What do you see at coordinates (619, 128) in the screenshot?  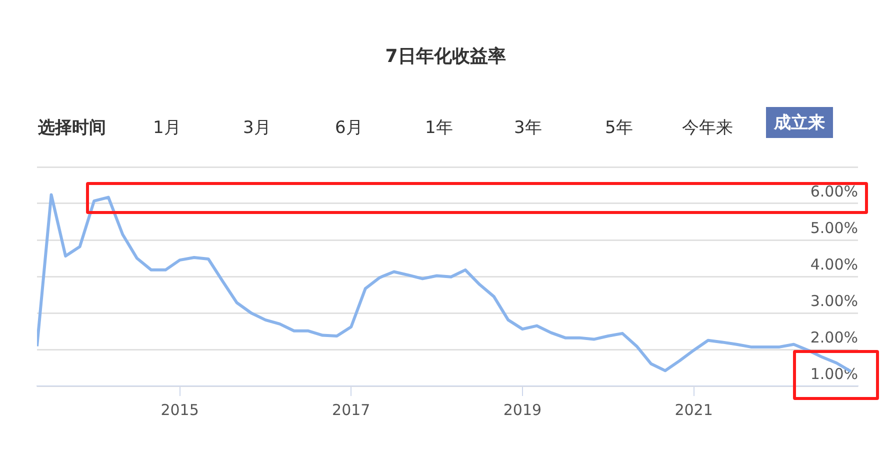 I see `text: 5年` at bounding box center [619, 128].